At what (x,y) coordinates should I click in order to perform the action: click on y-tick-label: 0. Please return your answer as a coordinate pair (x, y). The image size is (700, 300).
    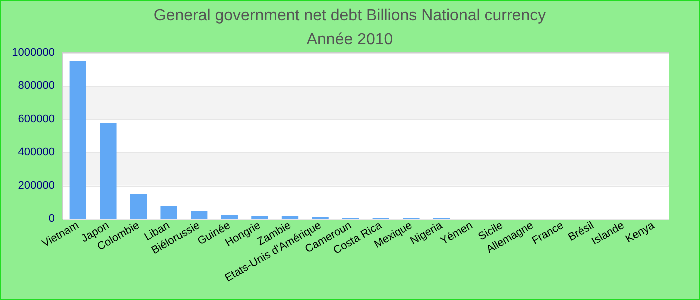
    Looking at the image, I should click on (51, 219).